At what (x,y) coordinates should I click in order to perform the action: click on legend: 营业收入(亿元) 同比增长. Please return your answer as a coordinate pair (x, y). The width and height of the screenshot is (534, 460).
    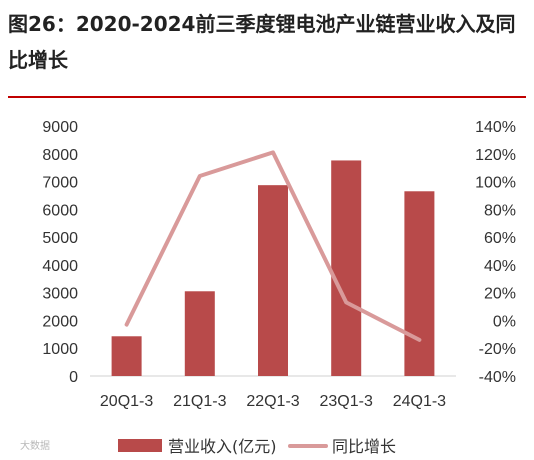
    Looking at the image, I should click on (257, 446).